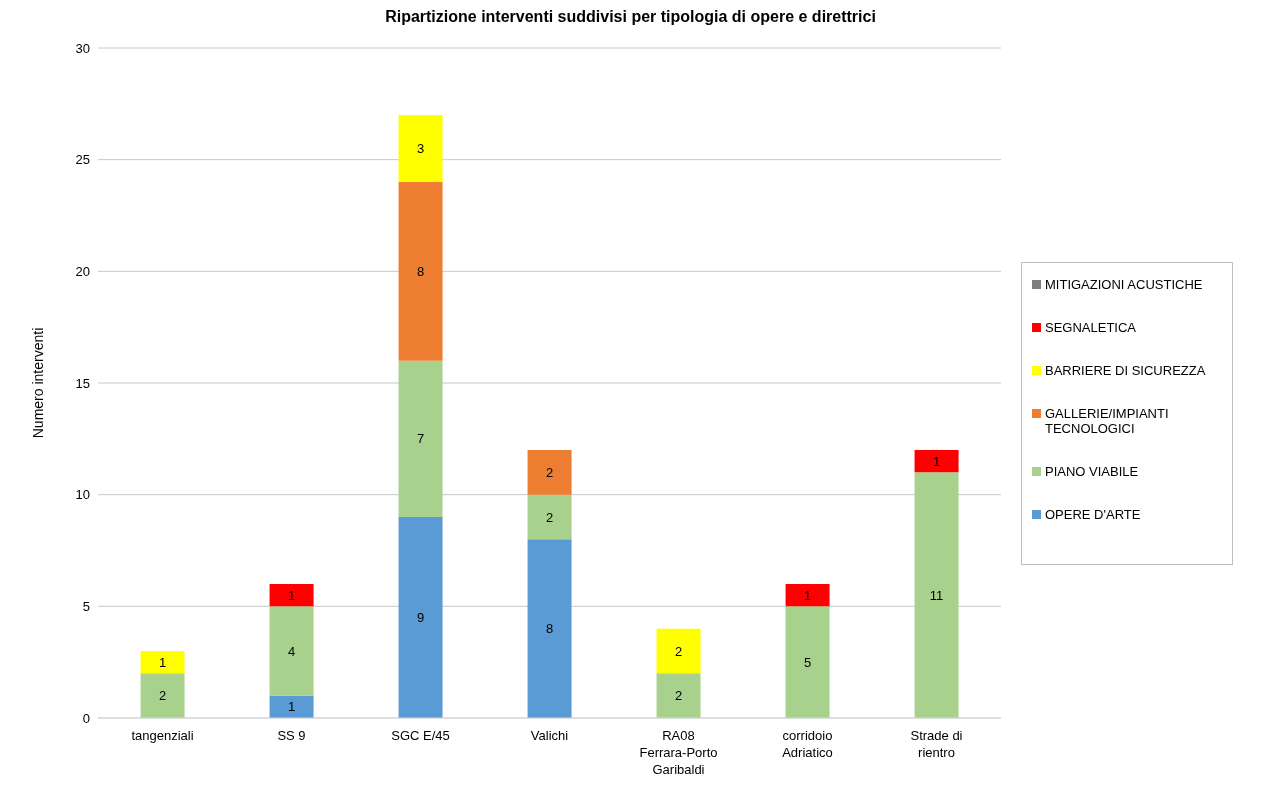 This screenshot has width=1261, height=803. Describe the element at coordinates (82, 495) in the screenshot. I see `y-tick-label: 10` at that location.